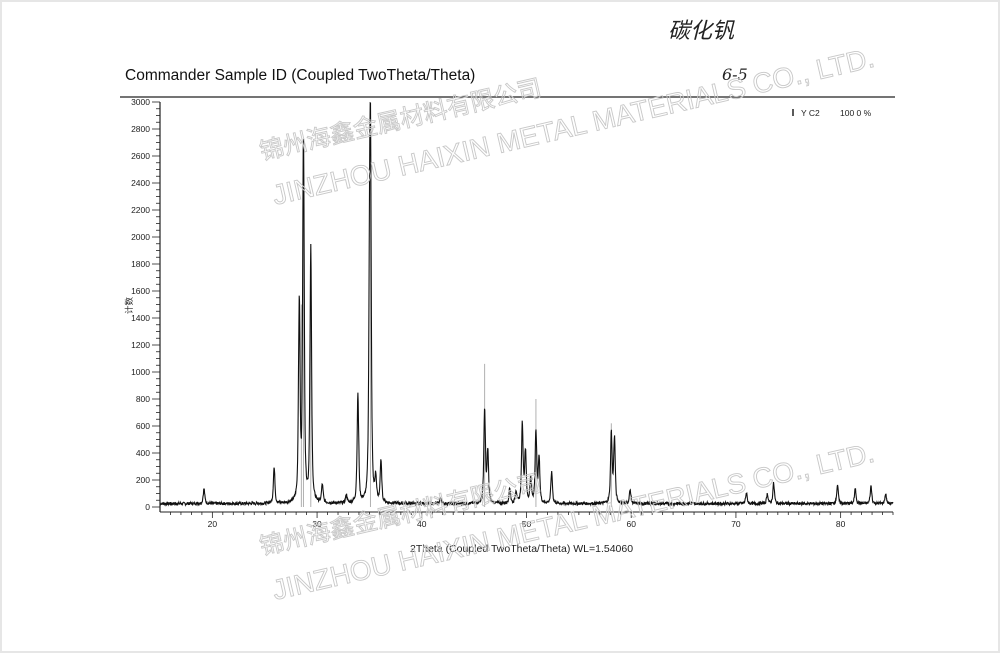 The image size is (1000, 653). What do you see at coordinates (140, 102) in the screenshot?
I see `y-tick-label: 3000` at bounding box center [140, 102].